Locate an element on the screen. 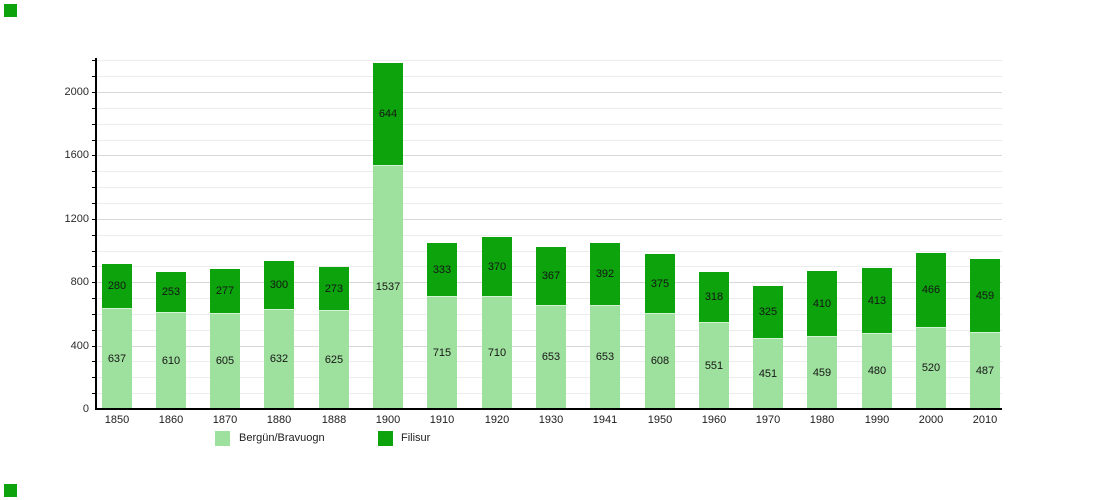 Image resolution: width=1100 pixels, height=500 pixels. y-tick-label: 1200 is located at coordinates (76, 219).